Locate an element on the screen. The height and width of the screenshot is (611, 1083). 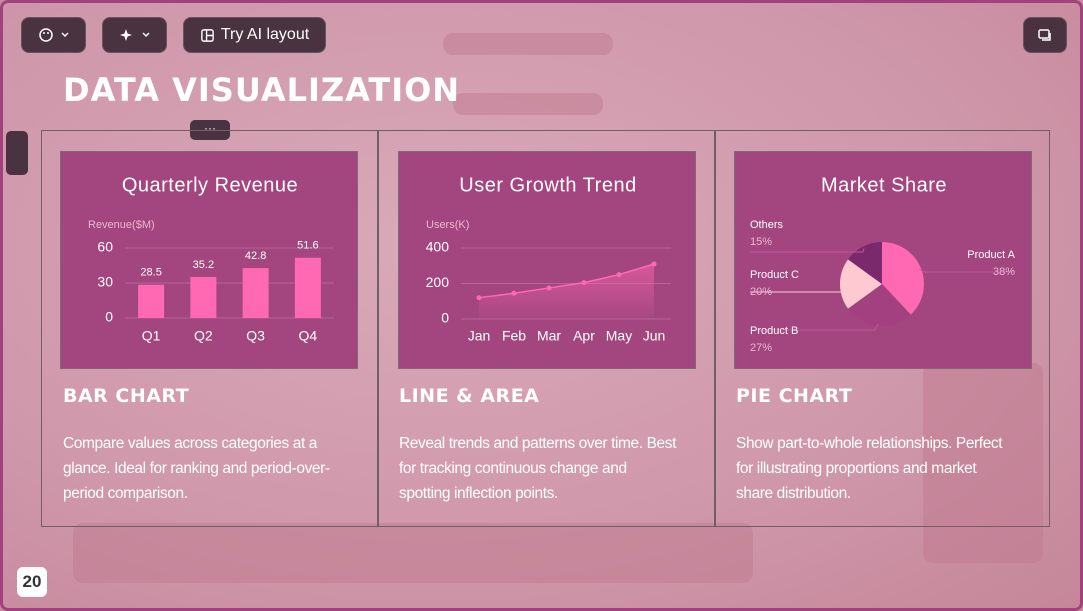
x-tick-label: Q2 is located at coordinates (203, 336).